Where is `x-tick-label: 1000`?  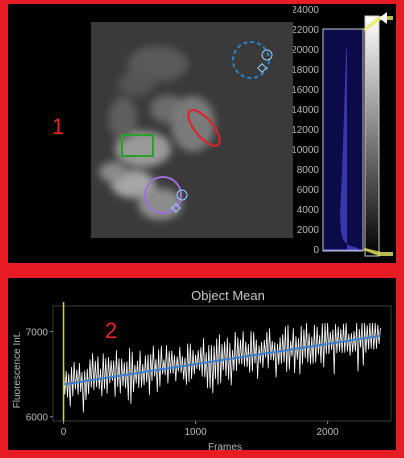 x-tick-label: 1000 is located at coordinates (195, 432).